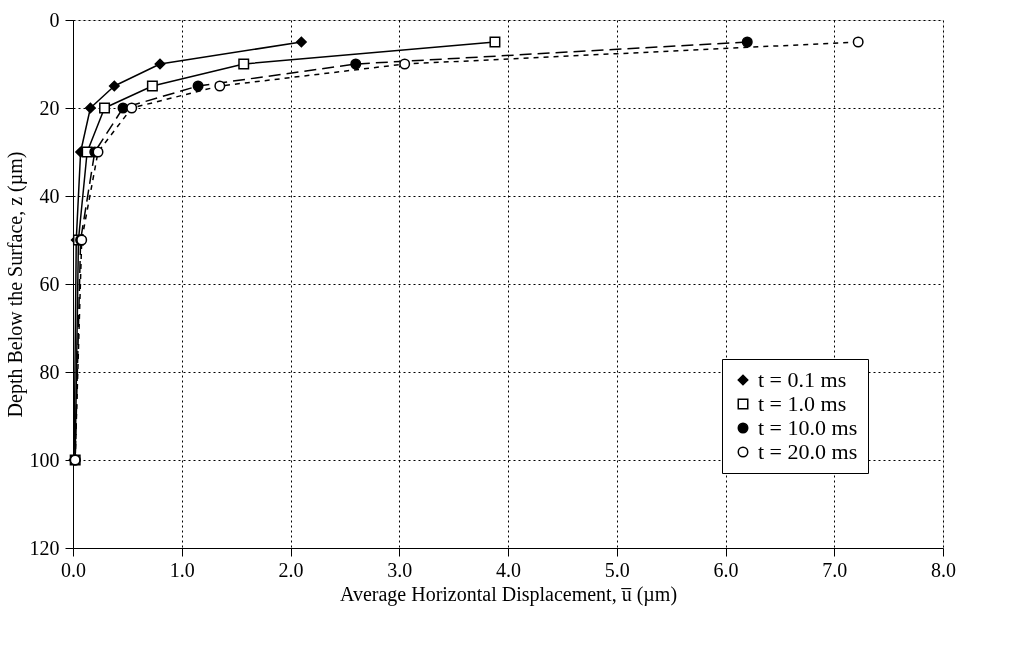 The image size is (1015, 646). Describe the element at coordinates (54, 19) in the screenshot. I see `y-tick-label: 0` at that location.